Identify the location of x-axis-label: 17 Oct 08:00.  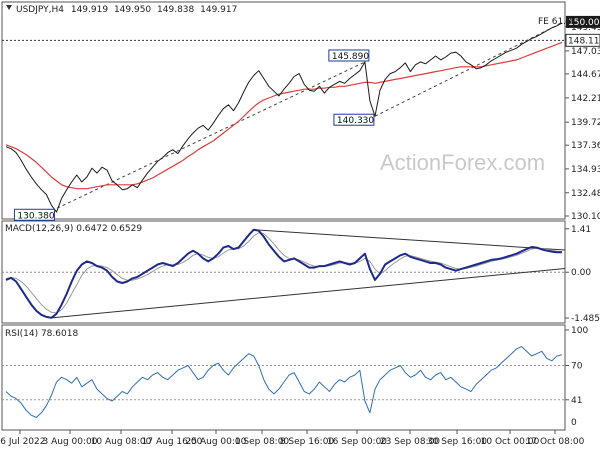
(555, 442).